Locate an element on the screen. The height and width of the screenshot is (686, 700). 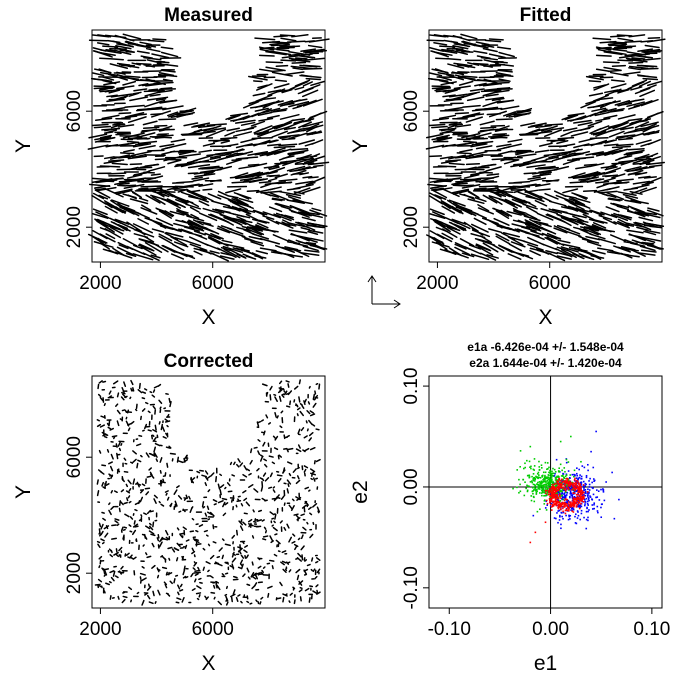
y-tick-label: 6000 is located at coordinates (411, 111).